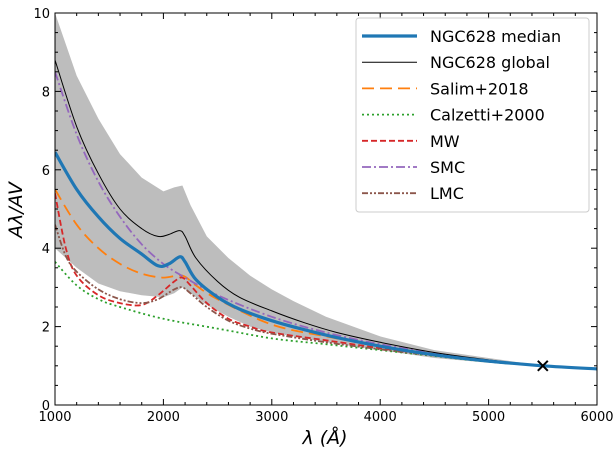 The image size is (614, 451). What do you see at coordinates (479, 88) in the screenshot?
I see `legend-label-salim-2018: Salim+2018` at bounding box center [479, 88].